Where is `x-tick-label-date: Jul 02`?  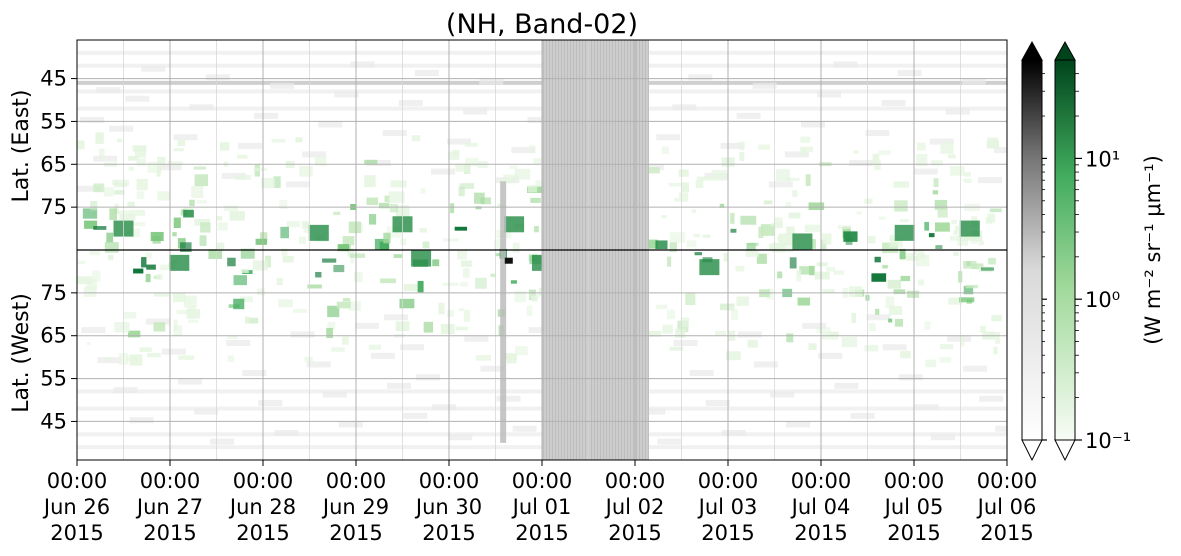
x-tick-label-date: Jul 02 is located at coordinates (634, 507).